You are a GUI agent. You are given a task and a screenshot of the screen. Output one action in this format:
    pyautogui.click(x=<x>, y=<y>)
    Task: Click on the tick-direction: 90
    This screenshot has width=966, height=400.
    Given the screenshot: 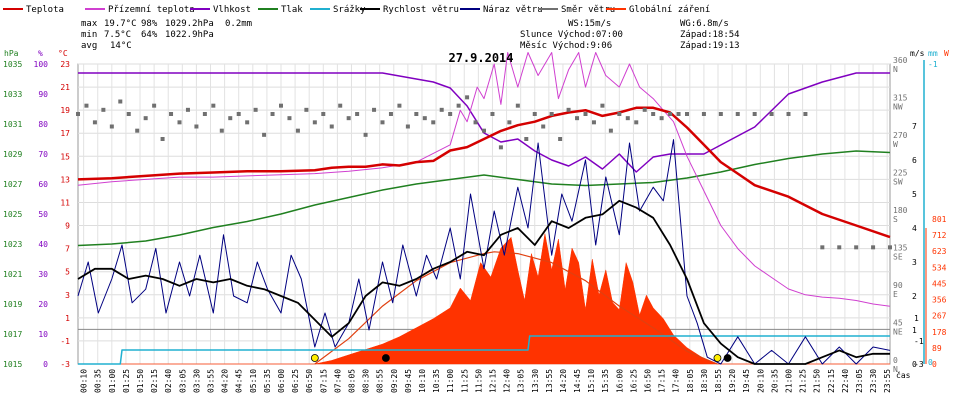 What is the action you would take?
    pyautogui.click(x=898, y=285)
    